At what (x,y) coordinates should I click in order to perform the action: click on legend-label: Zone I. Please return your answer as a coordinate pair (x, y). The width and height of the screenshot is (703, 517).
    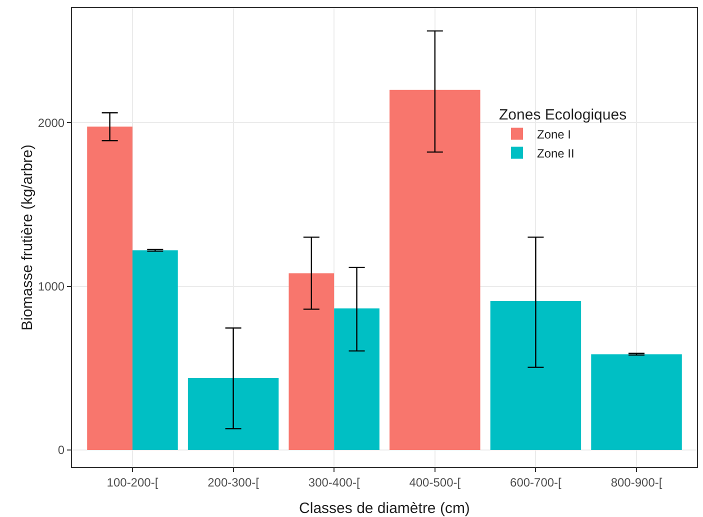
    Looking at the image, I should click on (554, 134).